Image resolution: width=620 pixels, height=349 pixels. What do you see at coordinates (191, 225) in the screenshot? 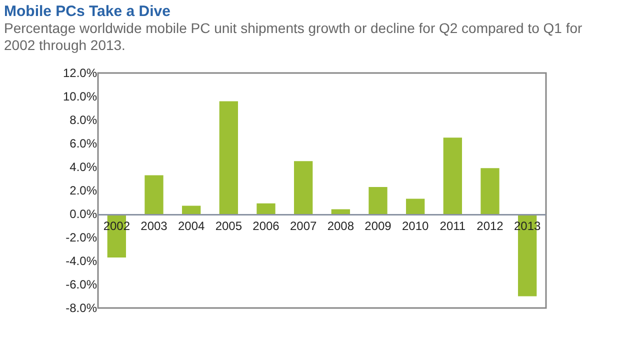
I see `x-tick-label: 2004` at bounding box center [191, 225].